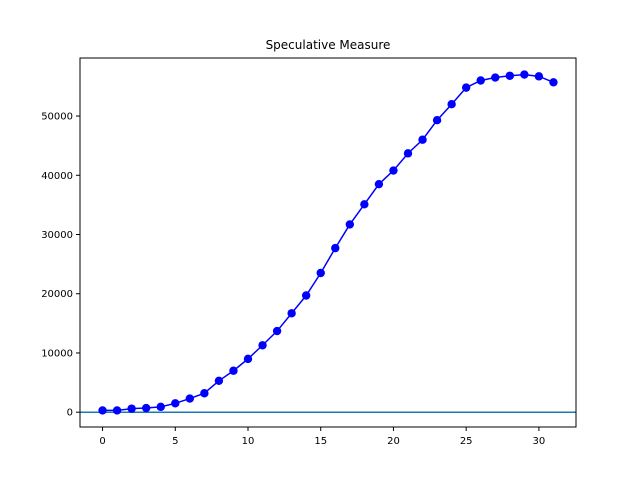 Image resolution: width=640 pixels, height=480 pixels. I want to click on y-tick-label: 10000, so click(57, 353).